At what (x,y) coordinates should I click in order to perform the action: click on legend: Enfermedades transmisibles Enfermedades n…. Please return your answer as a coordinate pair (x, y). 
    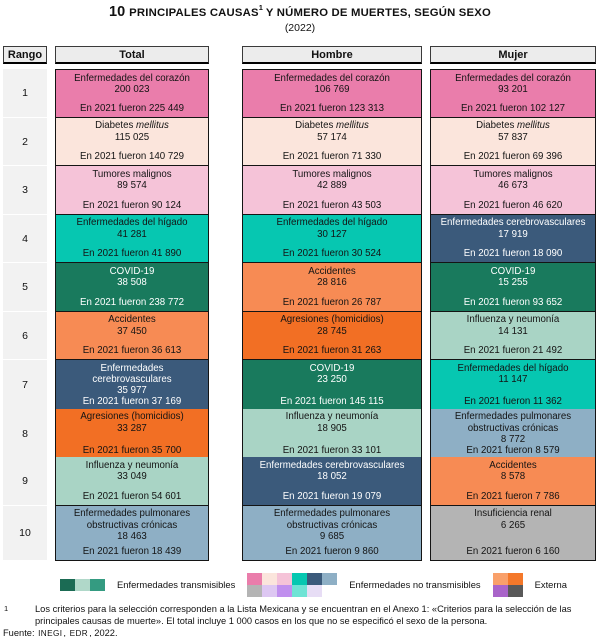
    Looking at the image, I should click on (327, 584).